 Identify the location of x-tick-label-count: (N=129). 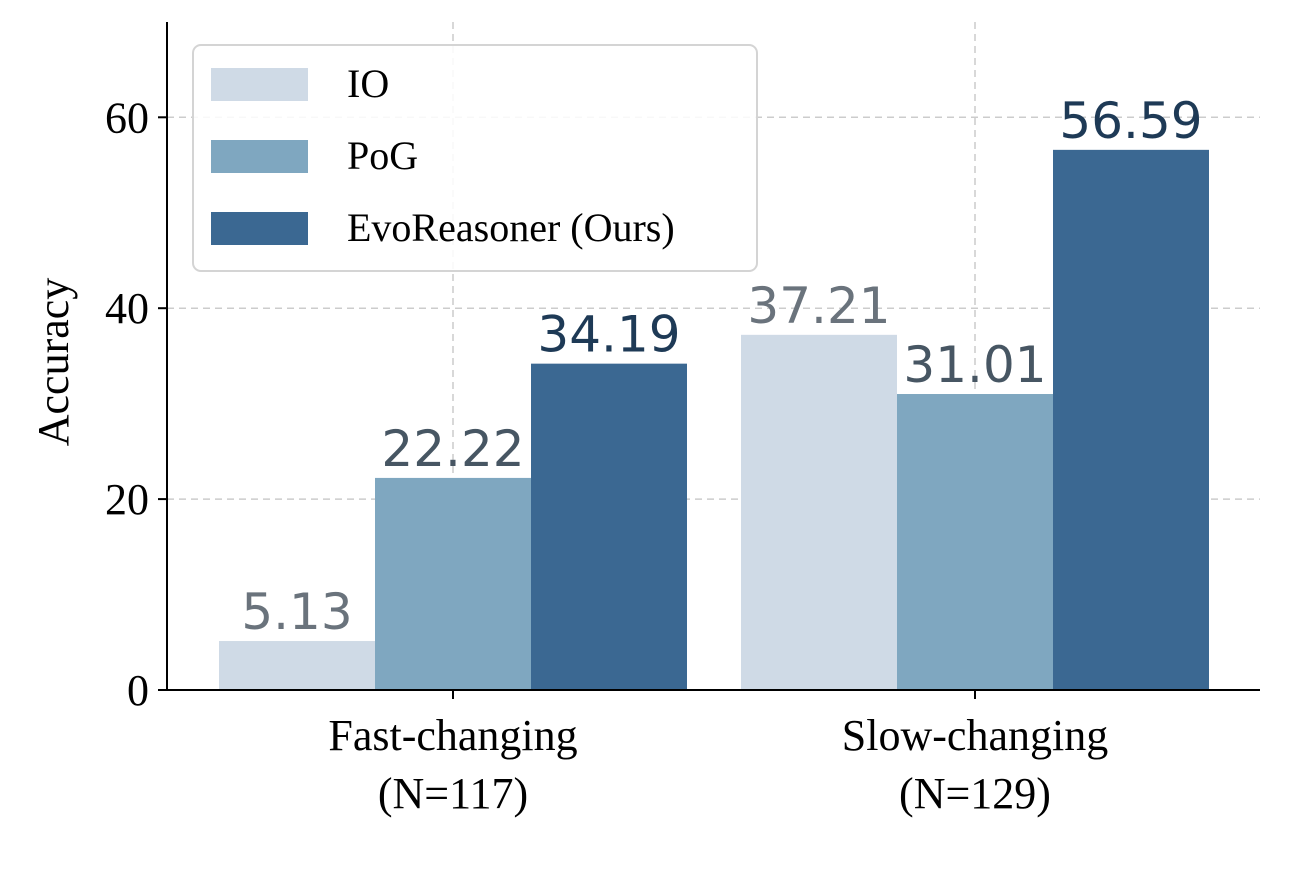
(975, 793).